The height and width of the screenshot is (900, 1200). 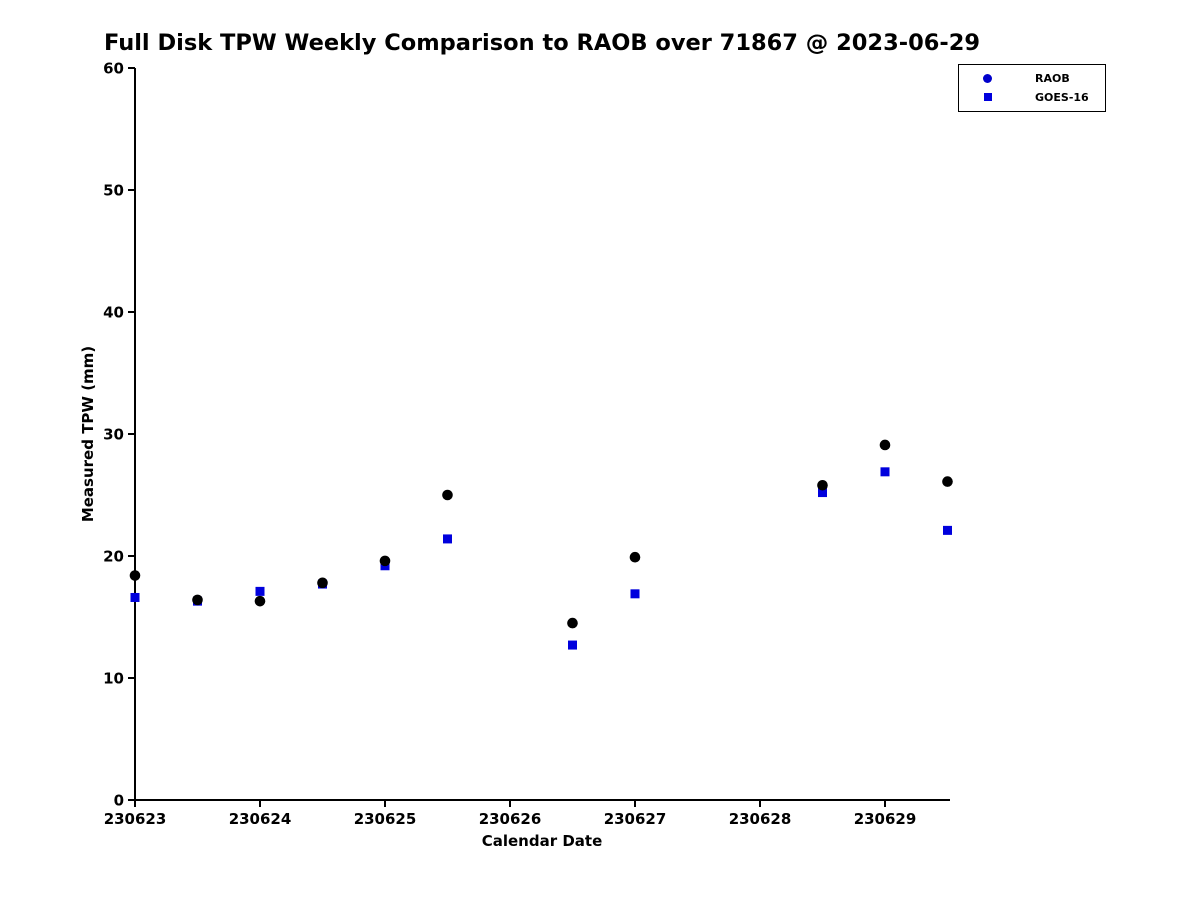 What do you see at coordinates (542, 841) in the screenshot?
I see `x-axis-label: Calendar Date` at bounding box center [542, 841].